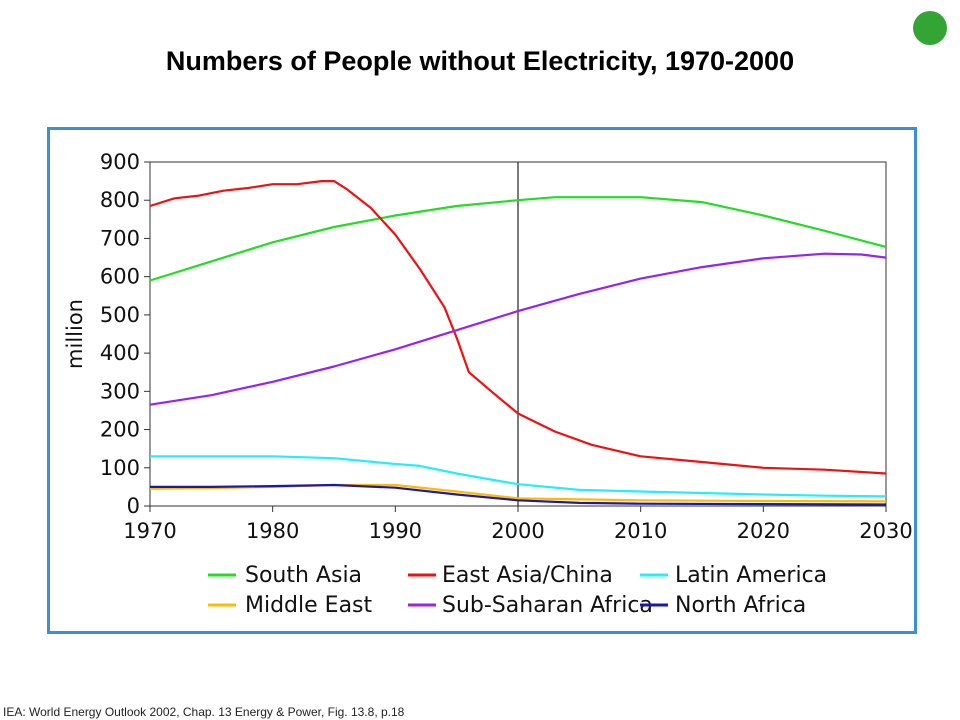 The width and height of the screenshot is (960, 720). What do you see at coordinates (640, 531) in the screenshot?
I see `x-tick-label: 2010` at bounding box center [640, 531].